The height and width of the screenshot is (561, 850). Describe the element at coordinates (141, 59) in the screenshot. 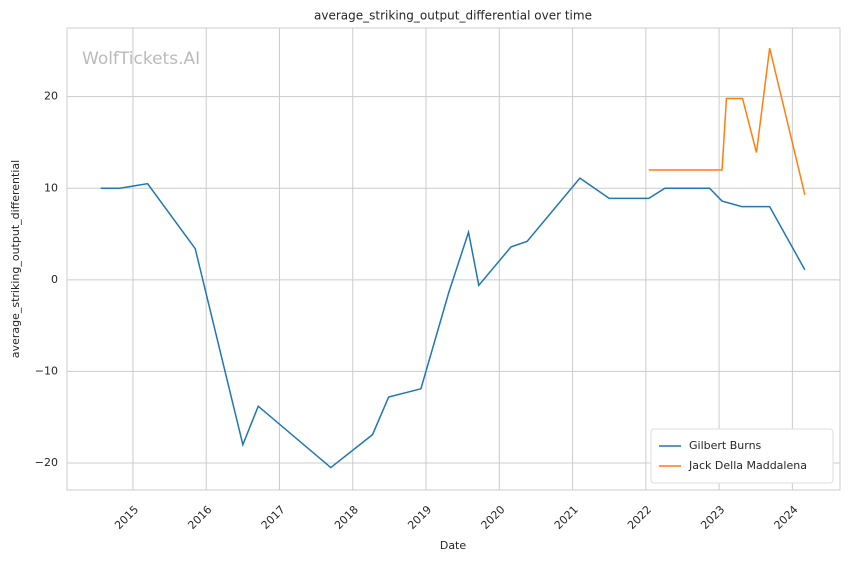

I see `watermark: WolfTickets.AI` at that location.